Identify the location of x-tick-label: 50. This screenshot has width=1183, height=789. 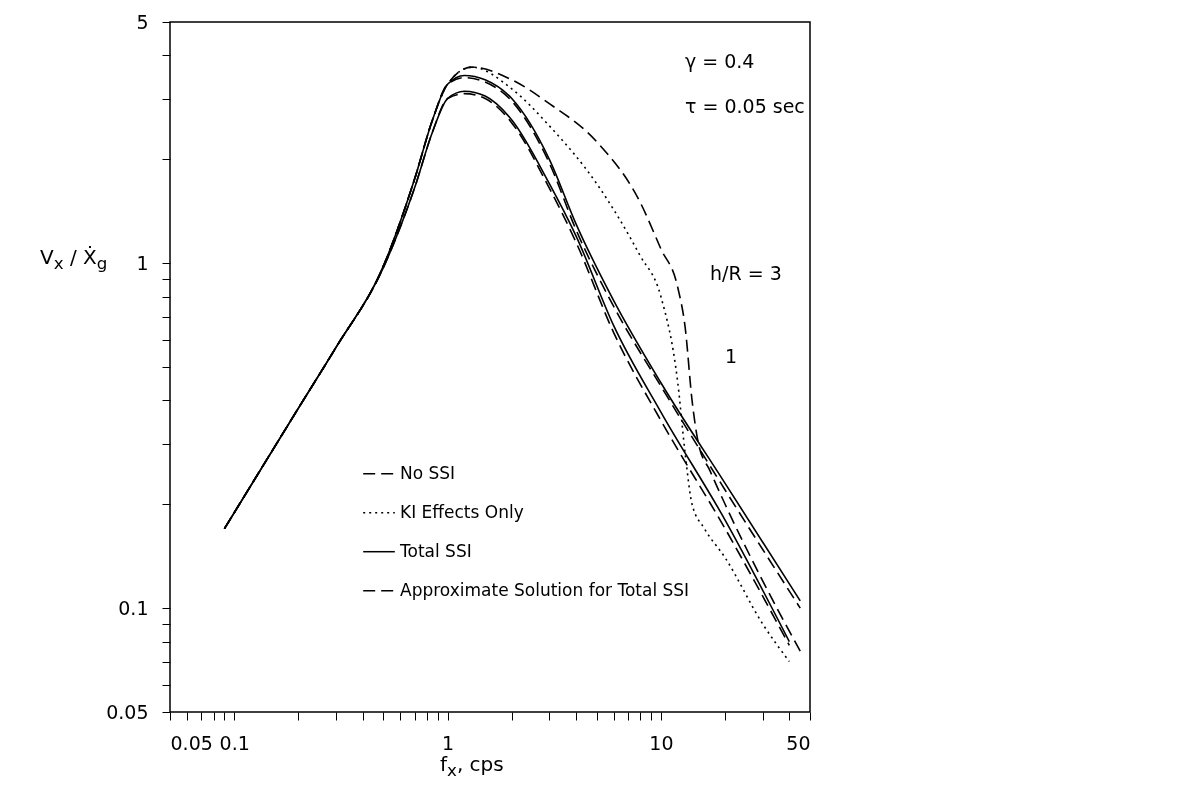
(798, 742).